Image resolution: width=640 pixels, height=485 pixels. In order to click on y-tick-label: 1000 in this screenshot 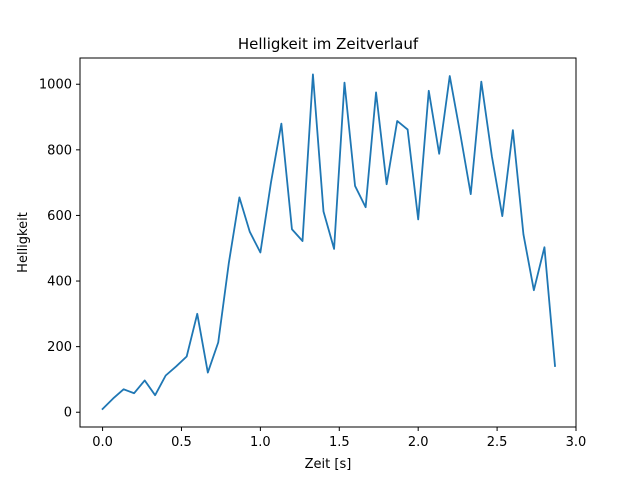, I will do `click(55, 85)`.